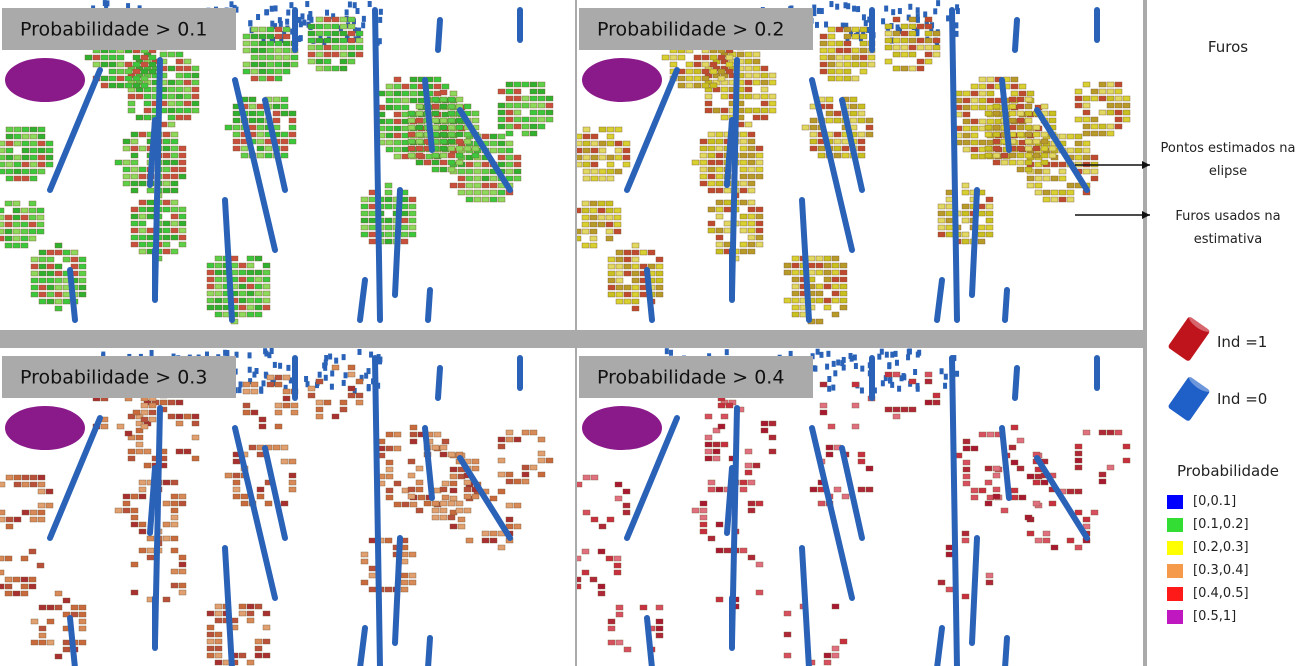 The image size is (1307, 666). I want to click on panel-title: Probabilidade > 0.3, so click(113, 378).